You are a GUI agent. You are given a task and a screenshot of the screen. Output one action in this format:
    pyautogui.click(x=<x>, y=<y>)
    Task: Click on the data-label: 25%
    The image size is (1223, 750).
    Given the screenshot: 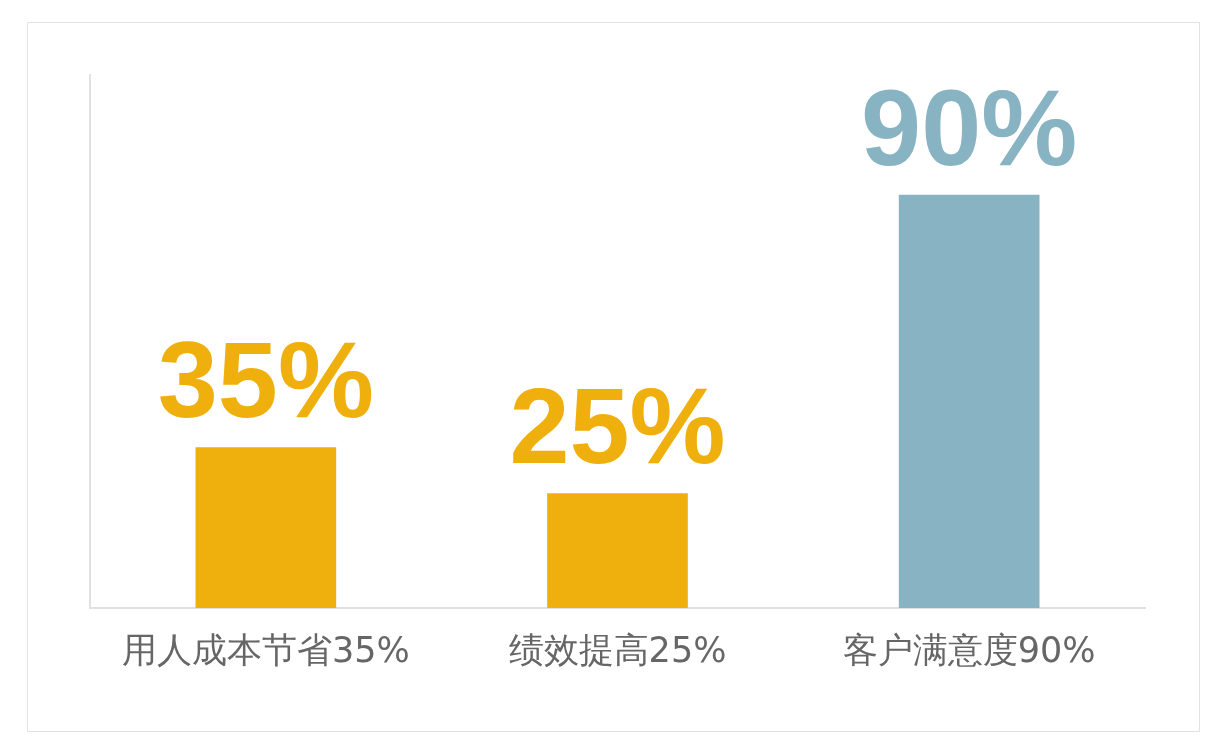 What is the action you would take?
    pyautogui.click(x=617, y=426)
    